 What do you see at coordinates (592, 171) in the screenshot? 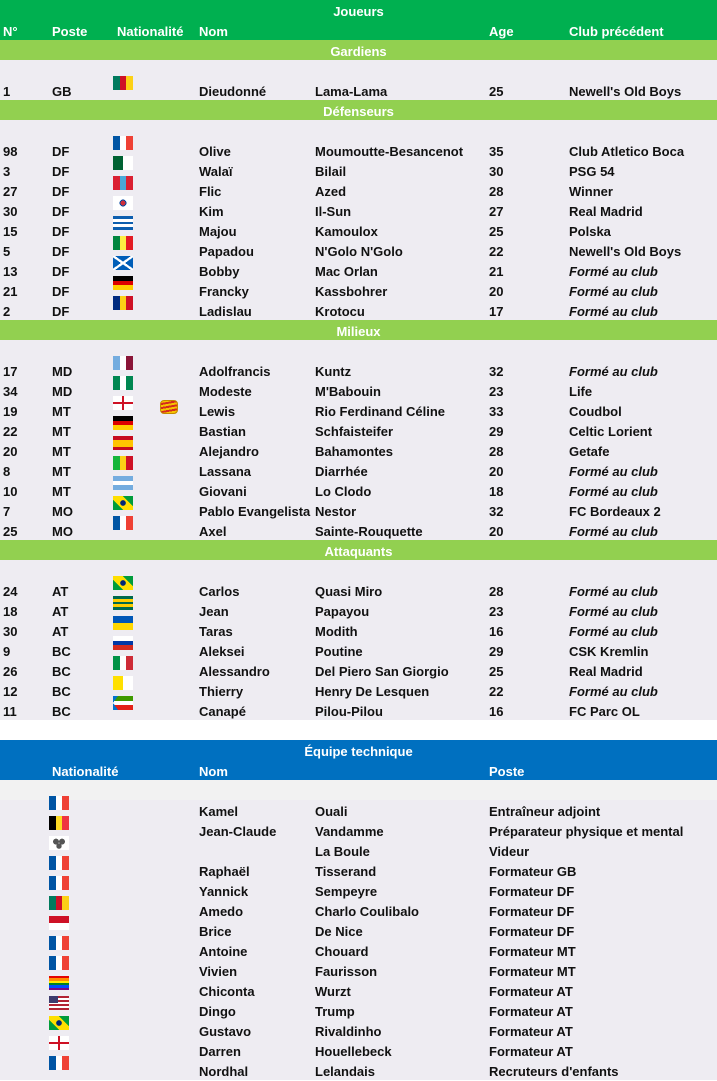
I see `player-previous-club: PSG 54` at bounding box center [592, 171].